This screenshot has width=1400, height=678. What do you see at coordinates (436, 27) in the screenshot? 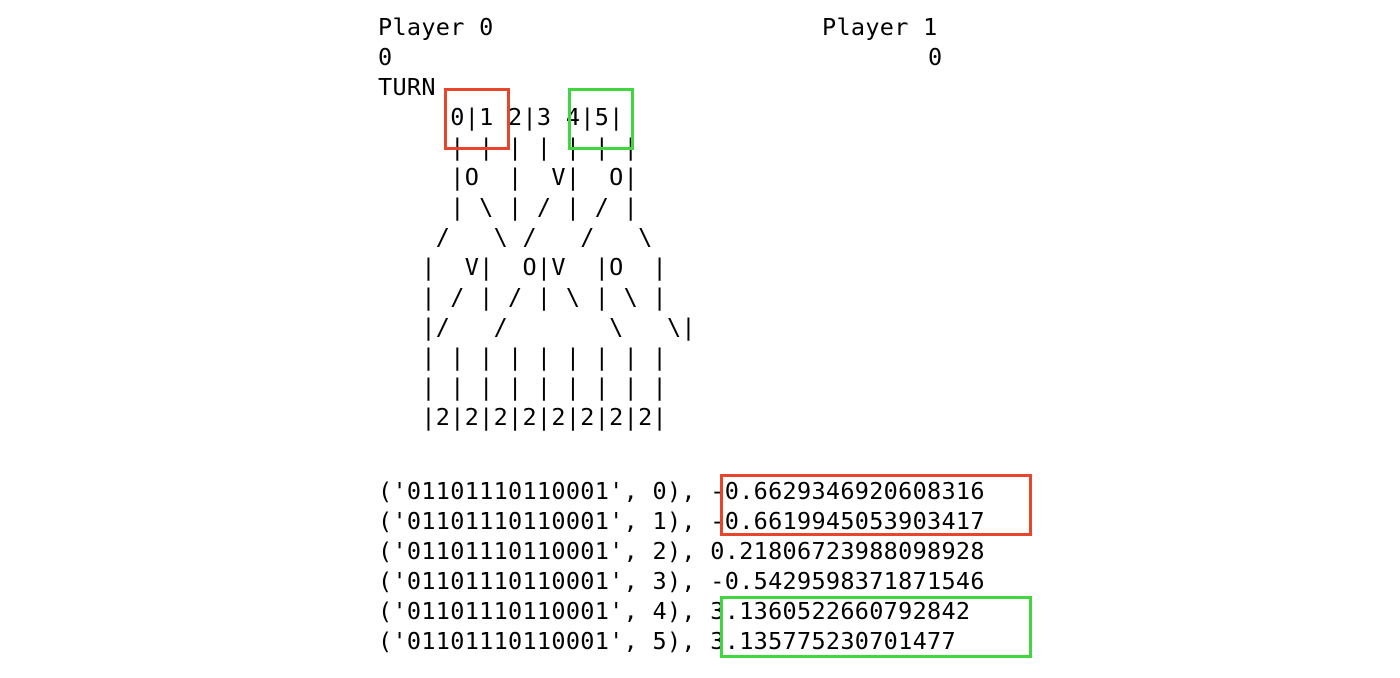
I see `player0-label: Player 0` at bounding box center [436, 27].